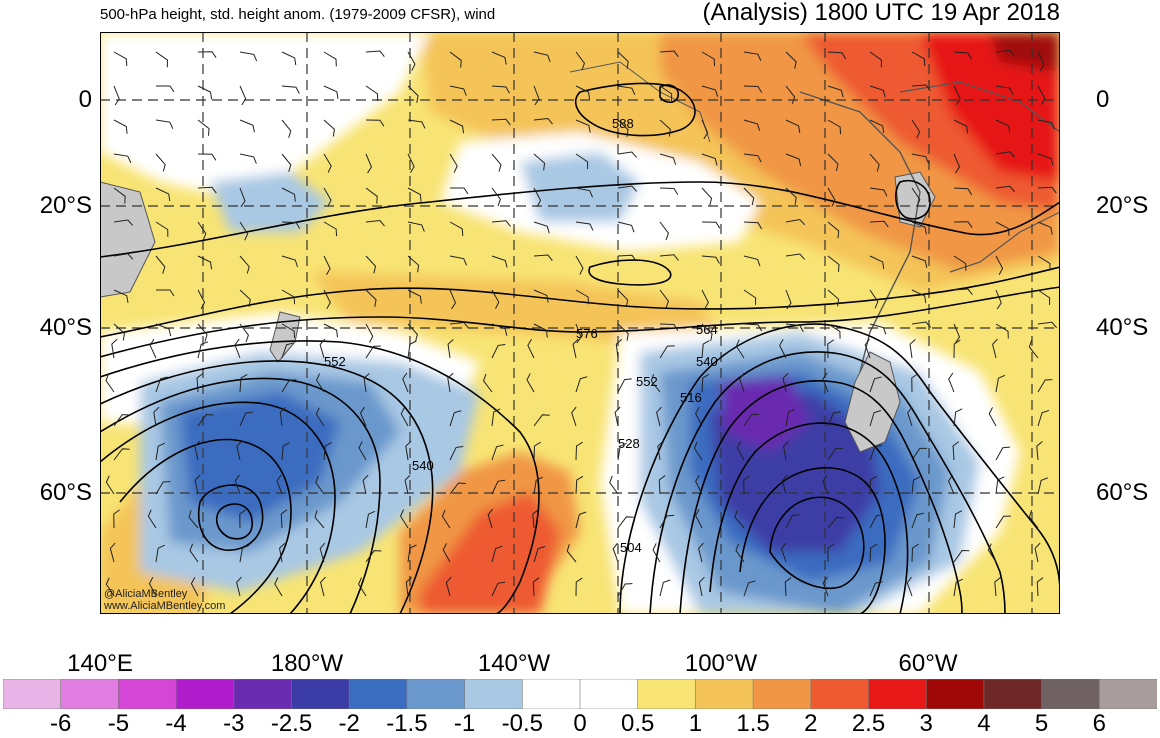  Describe the element at coordinates (85, 99) in the screenshot. I see `lat-label-0-left: 0` at that location.